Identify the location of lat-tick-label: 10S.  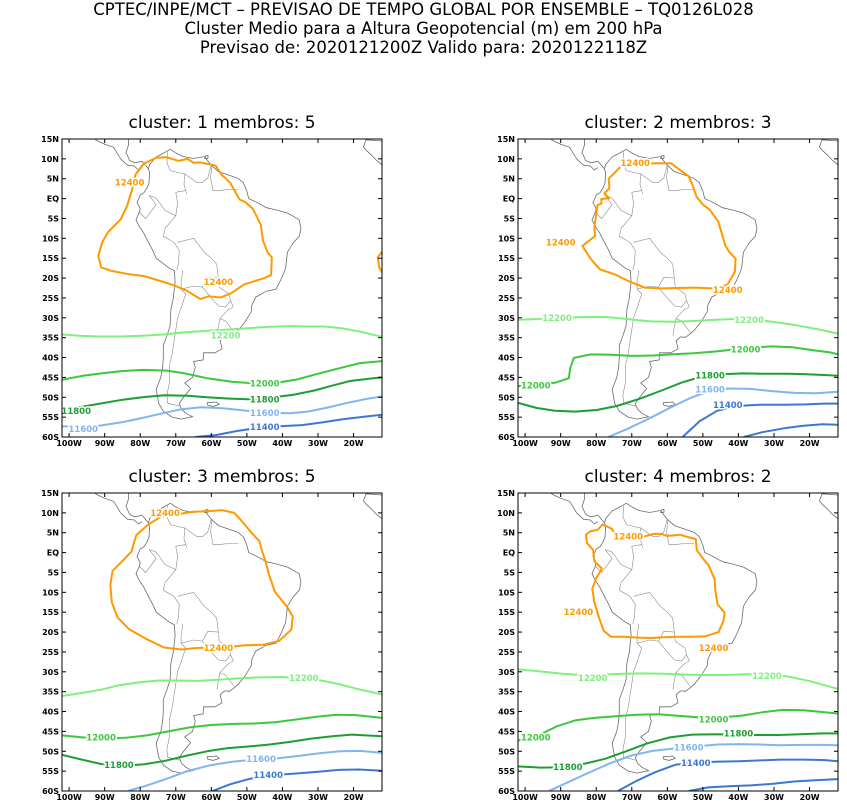
(506, 238).